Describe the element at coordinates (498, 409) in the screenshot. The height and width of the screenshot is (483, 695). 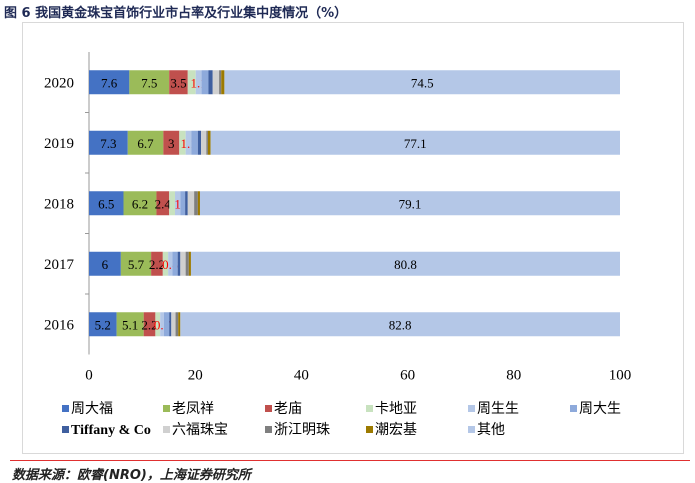
I see `legend-label: 周生生` at that location.